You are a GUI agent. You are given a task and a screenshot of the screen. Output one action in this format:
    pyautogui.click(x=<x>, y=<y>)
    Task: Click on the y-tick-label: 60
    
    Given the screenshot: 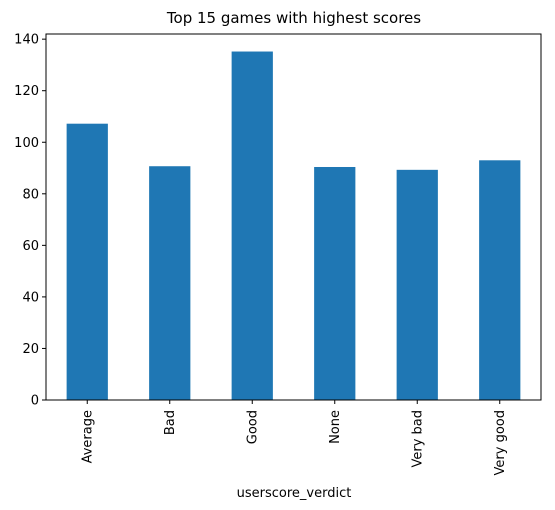 What is the action you would take?
    pyautogui.click(x=30, y=246)
    